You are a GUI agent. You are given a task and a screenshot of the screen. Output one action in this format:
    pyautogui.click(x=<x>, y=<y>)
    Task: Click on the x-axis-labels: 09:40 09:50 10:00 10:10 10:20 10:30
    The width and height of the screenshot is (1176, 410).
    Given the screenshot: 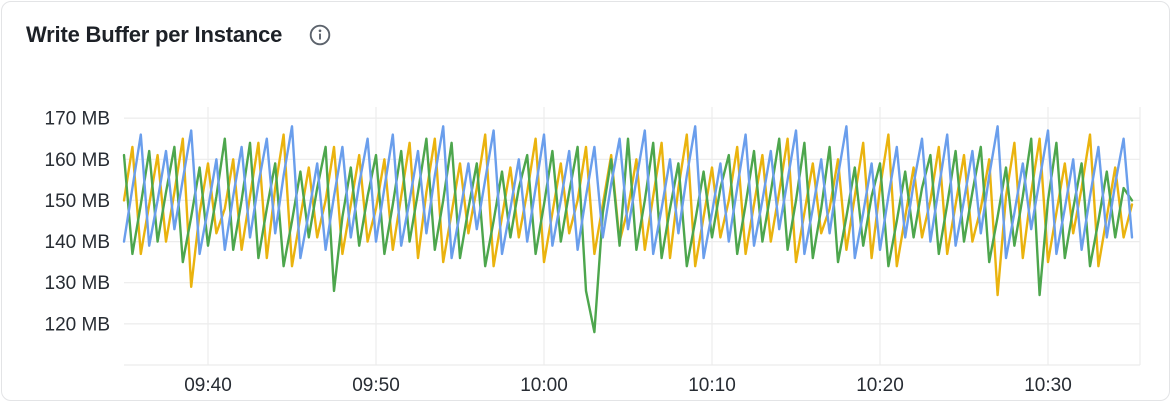 What is the action you would take?
    pyautogui.click(x=628, y=385)
    